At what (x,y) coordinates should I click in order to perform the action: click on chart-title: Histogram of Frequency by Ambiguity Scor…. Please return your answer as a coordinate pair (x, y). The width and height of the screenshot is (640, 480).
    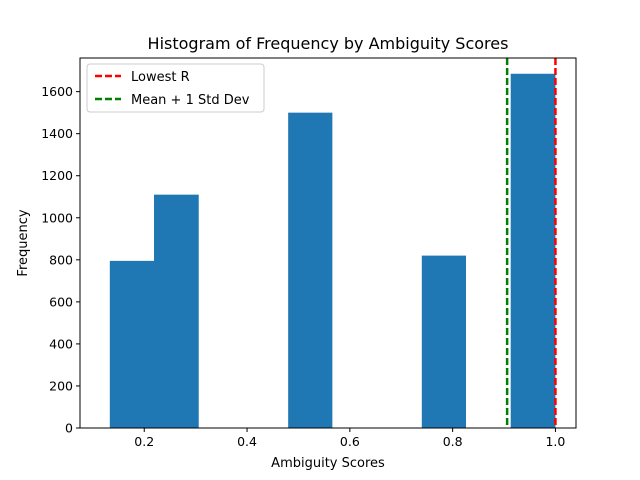
    Looking at the image, I should click on (328, 43).